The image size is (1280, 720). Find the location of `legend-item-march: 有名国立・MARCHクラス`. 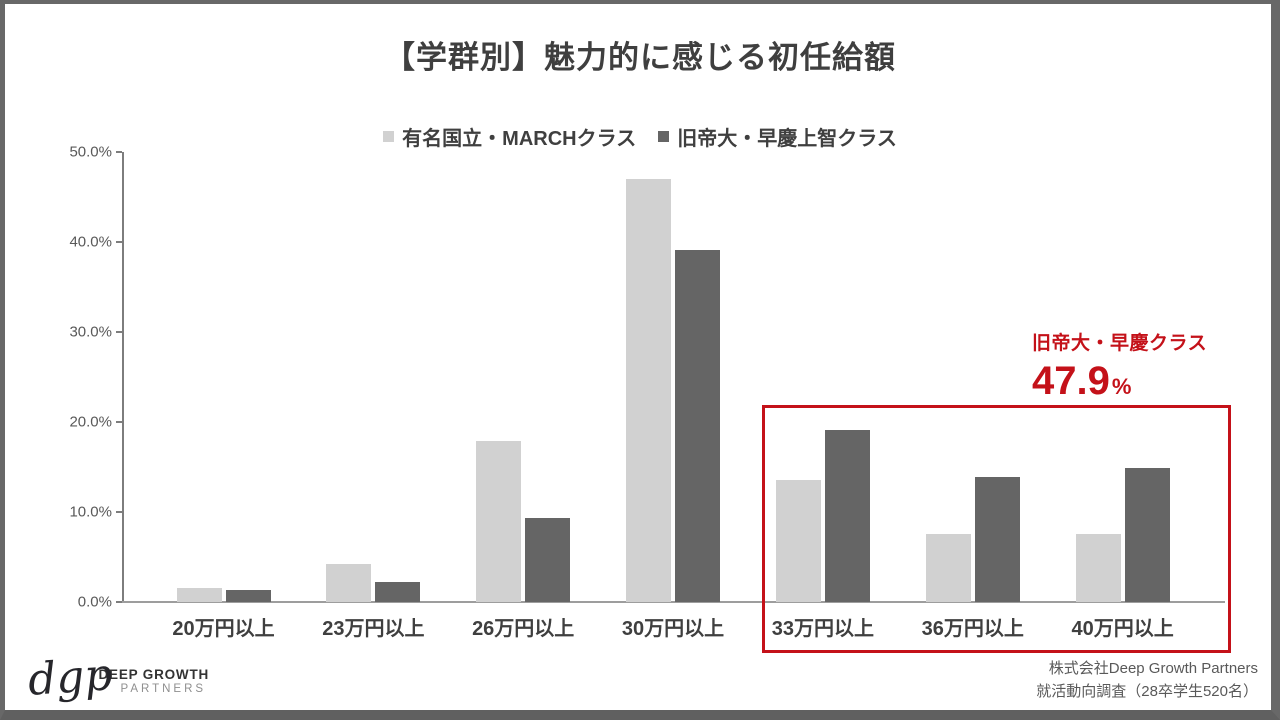

legend-item-march: 有名国立・MARCHクラス is located at coordinates (509, 136).